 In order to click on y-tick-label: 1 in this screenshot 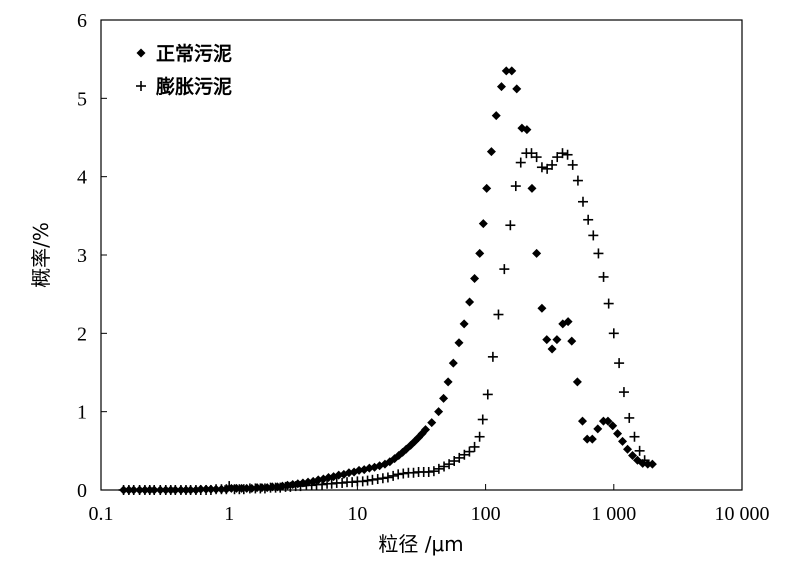, I will do `click(82, 413)`.